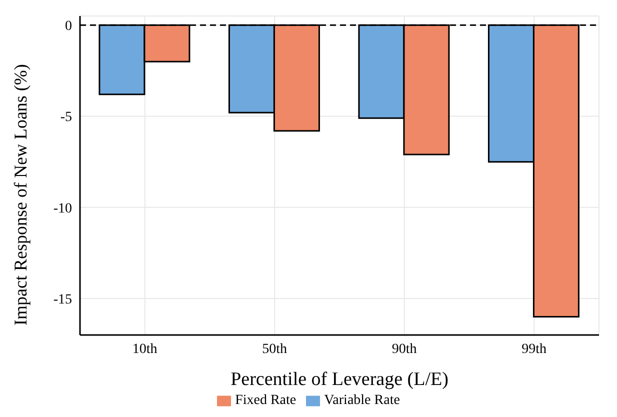 The height and width of the screenshot is (417, 617). I want to click on x-tick-label: 50th, so click(275, 349).